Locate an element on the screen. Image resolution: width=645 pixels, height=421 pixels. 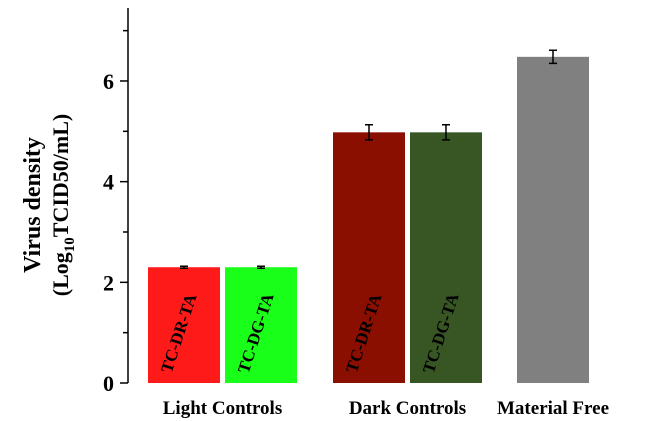
y-tick-label: 4 is located at coordinates (108, 182).